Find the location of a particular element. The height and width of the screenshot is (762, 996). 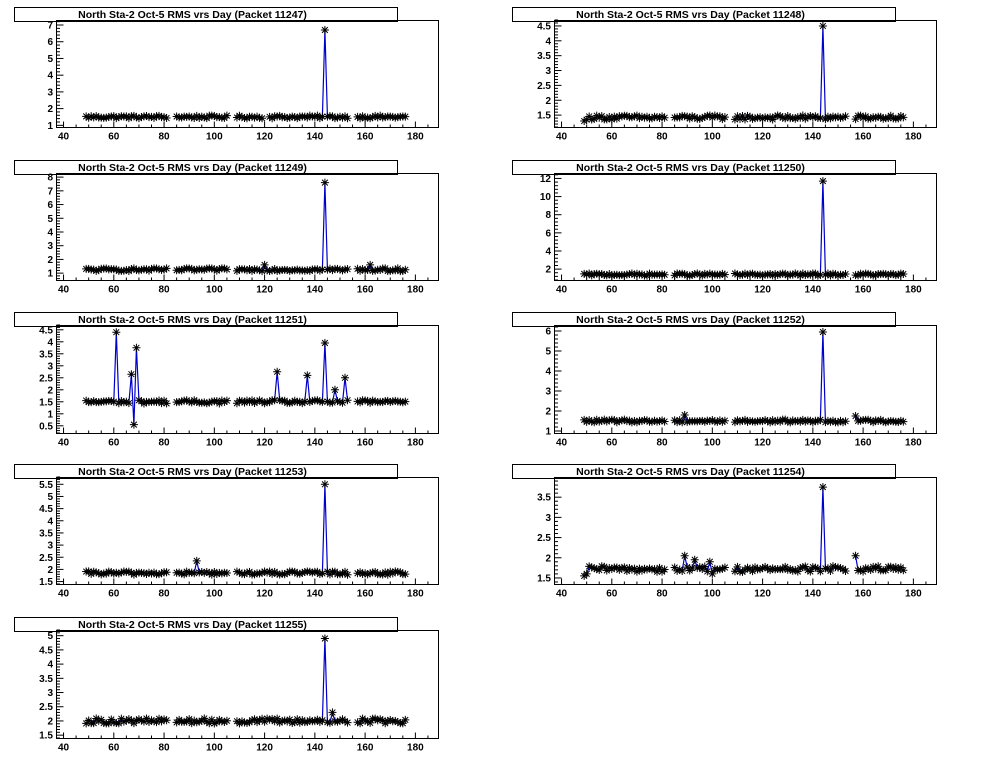

x-tick-label: 180 is located at coordinates (913, 290).